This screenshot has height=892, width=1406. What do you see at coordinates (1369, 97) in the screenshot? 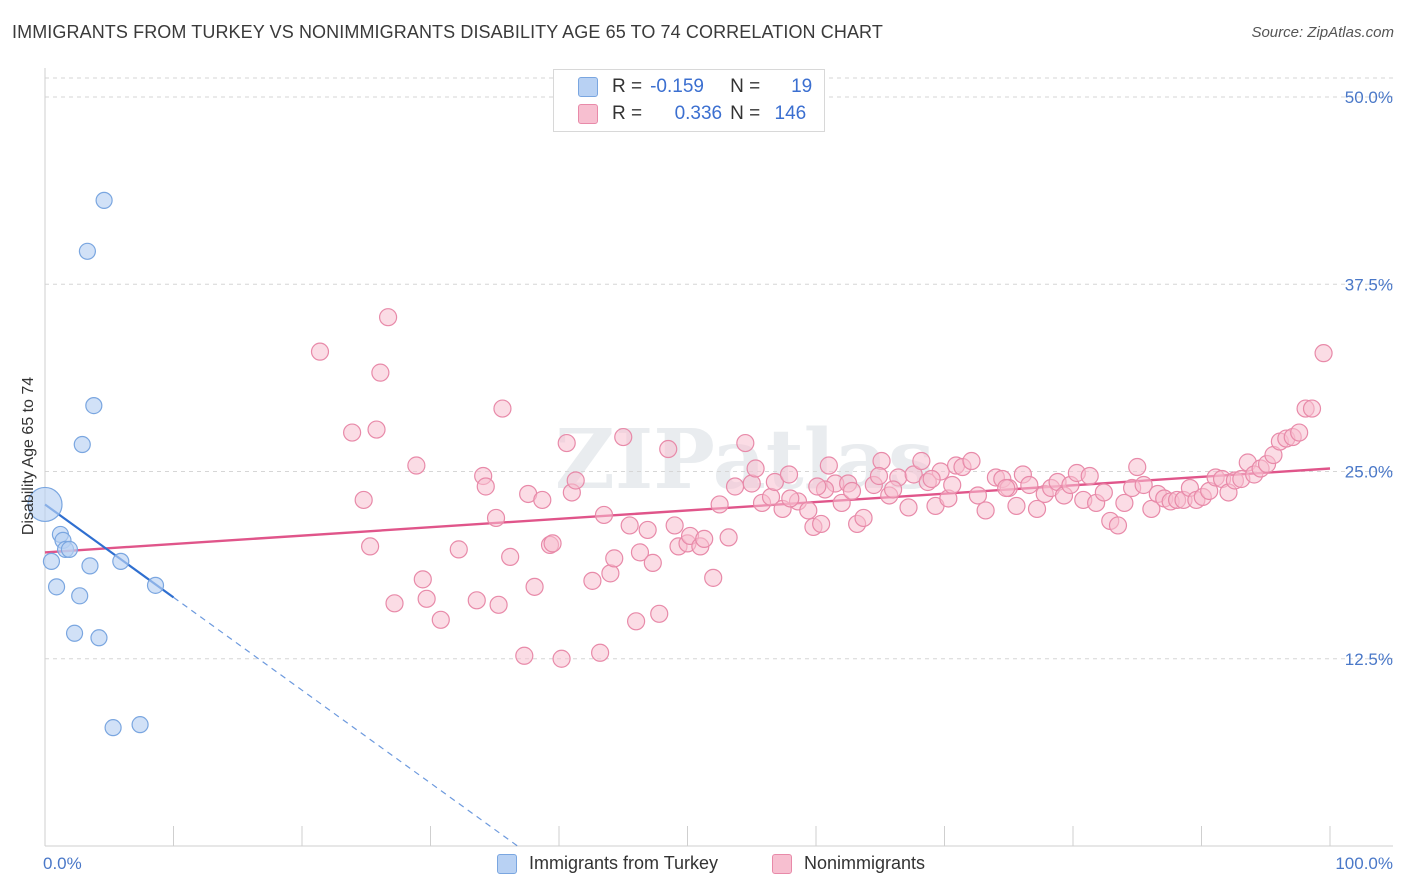
I see `y-tick-label: 50.0%` at bounding box center [1369, 97].